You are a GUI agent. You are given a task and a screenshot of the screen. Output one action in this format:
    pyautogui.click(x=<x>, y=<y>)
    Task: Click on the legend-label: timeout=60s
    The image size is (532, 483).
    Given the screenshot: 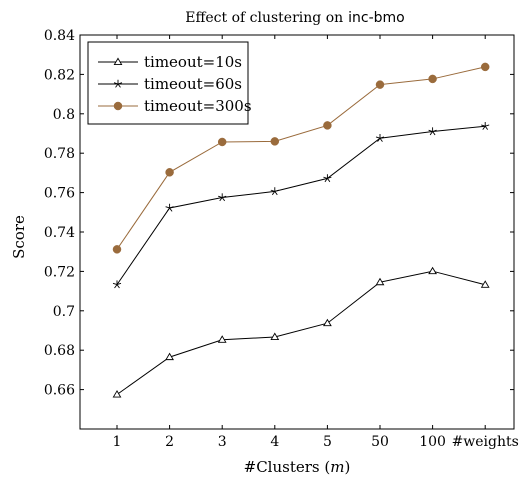 What is the action you would take?
    pyautogui.click(x=193, y=84)
    